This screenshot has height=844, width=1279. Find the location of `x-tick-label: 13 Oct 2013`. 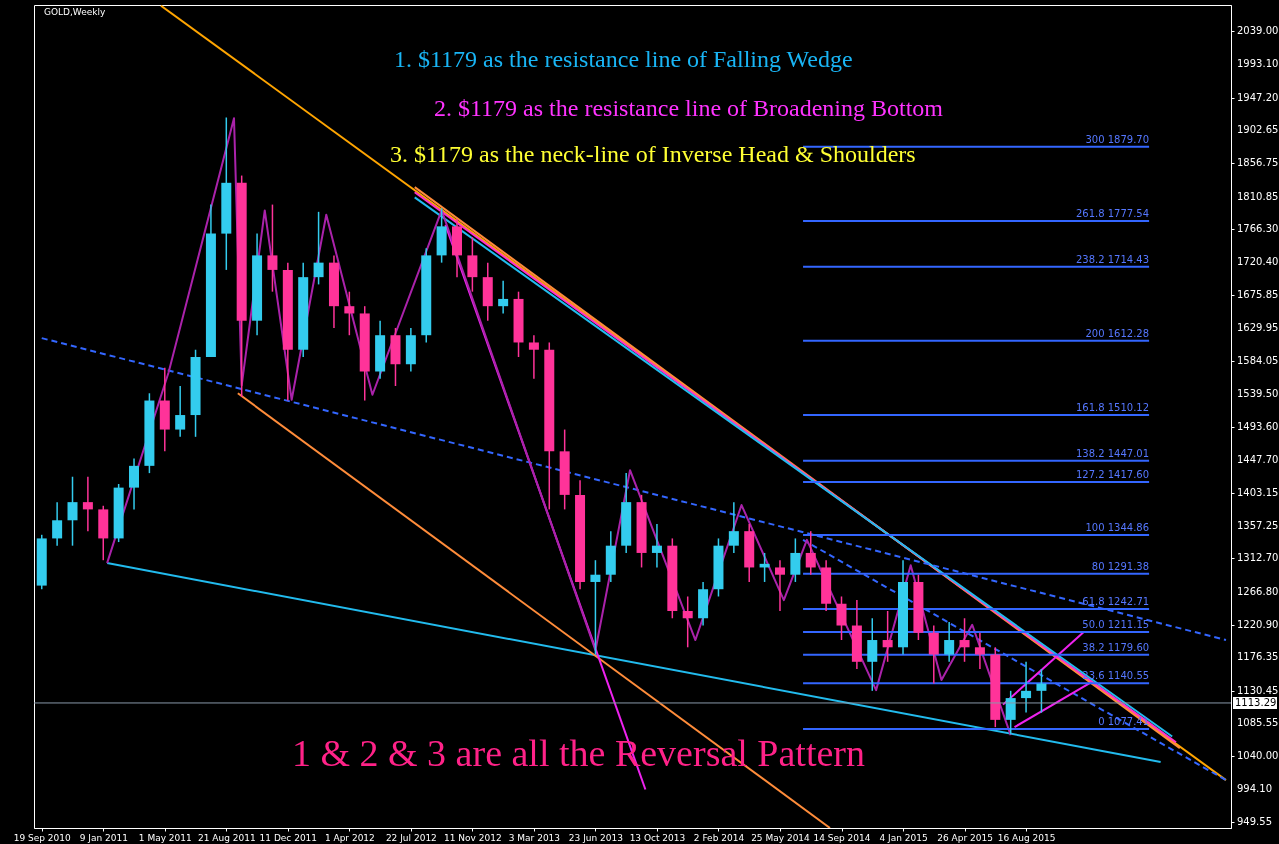

x-tick-label: 13 Oct 2013 is located at coordinates (657, 837).